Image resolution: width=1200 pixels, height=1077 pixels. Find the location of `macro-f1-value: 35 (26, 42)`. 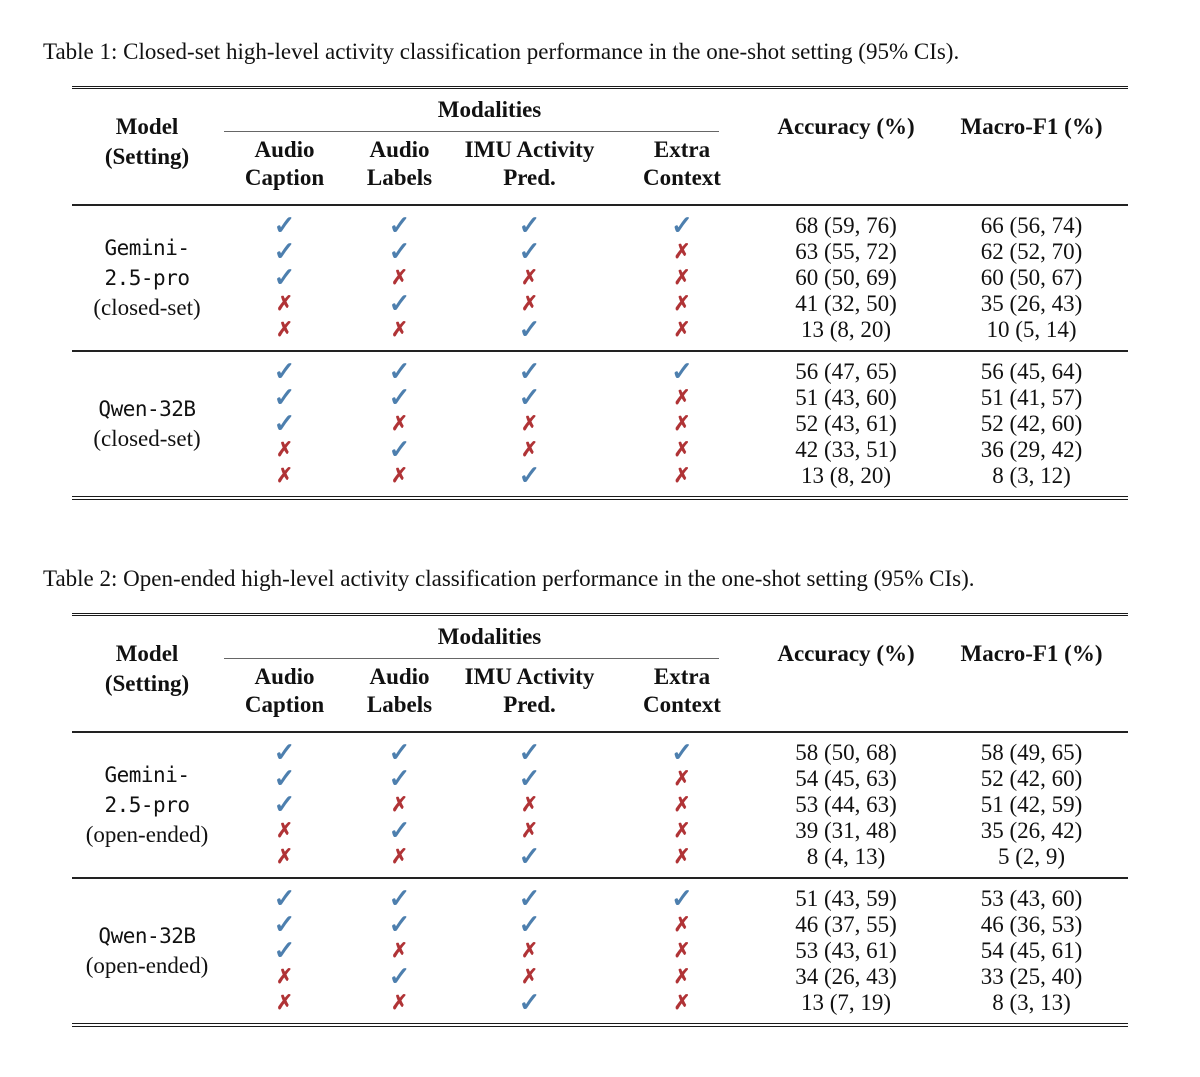

macro-f1-value: 35 (26, 42) is located at coordinates (1031, 830).